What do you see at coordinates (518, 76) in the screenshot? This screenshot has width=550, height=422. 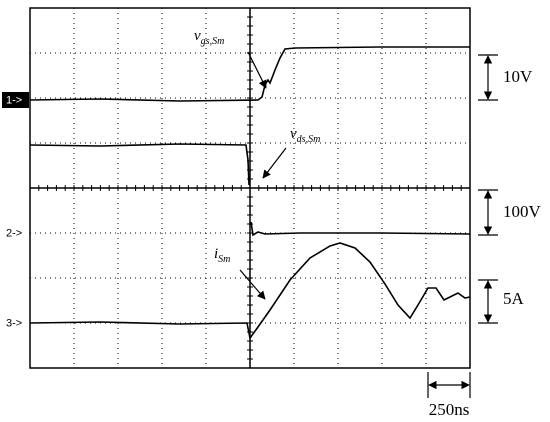 I see `ch1-scale: 10V` at bounding box center [518, 76].